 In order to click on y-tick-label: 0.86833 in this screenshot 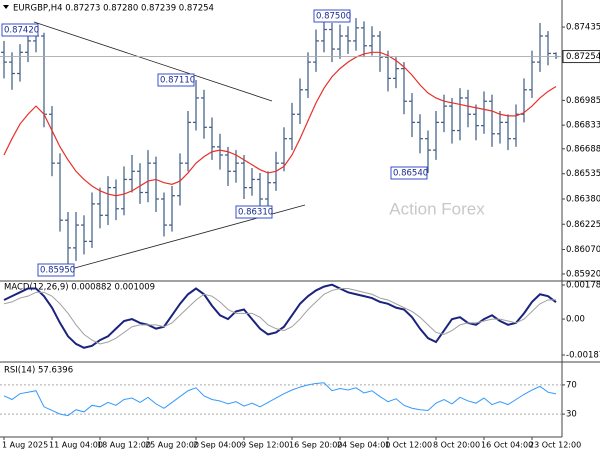, I will do `click(583, 126)`.